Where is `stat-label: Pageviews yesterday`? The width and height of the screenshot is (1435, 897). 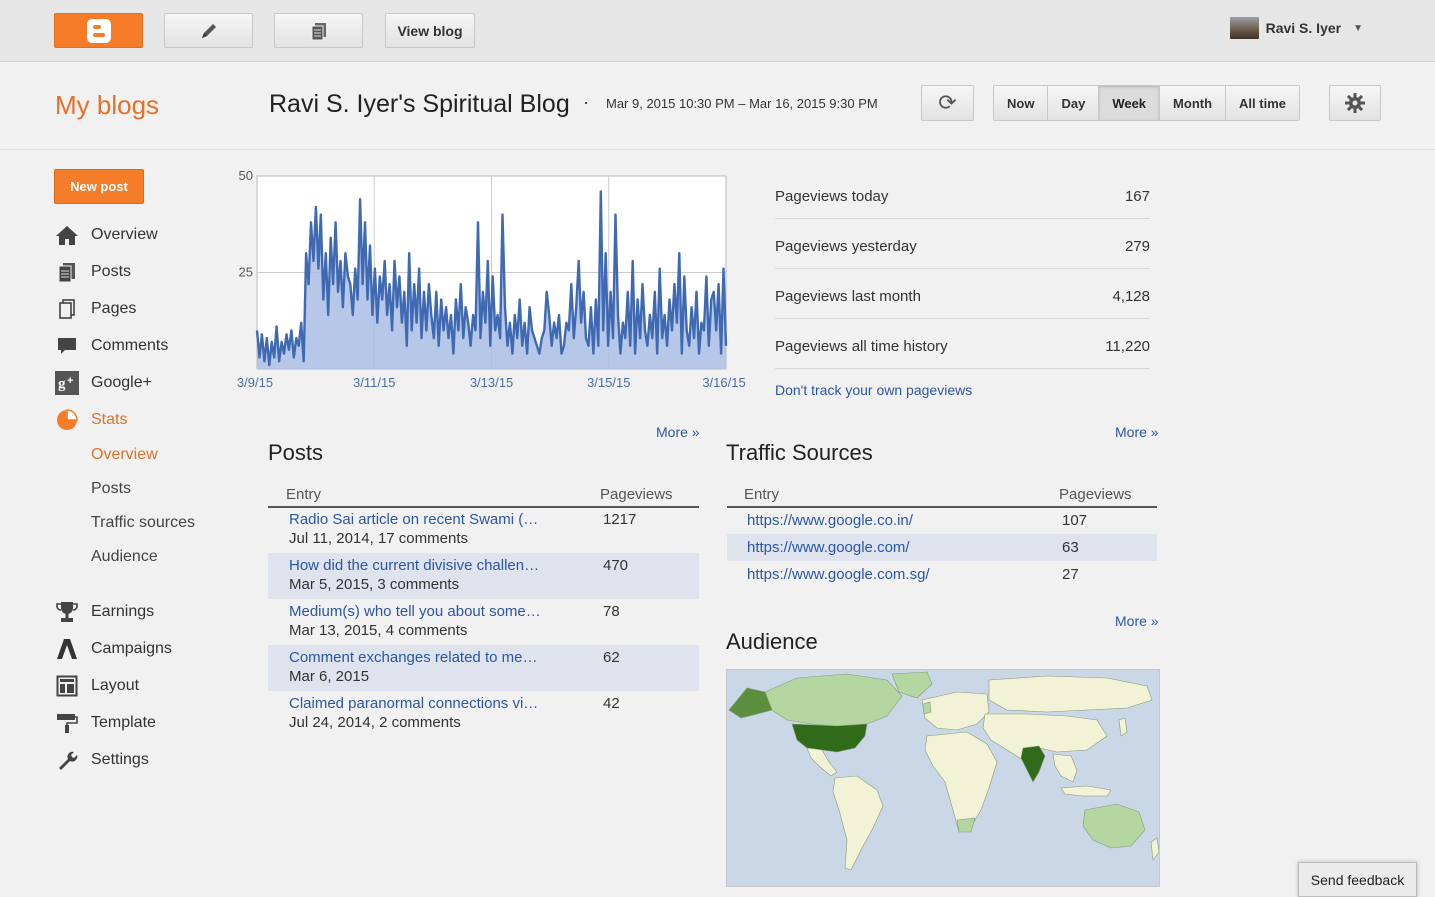 stat-label: Pageviews yesterday is located at coordinates (846, 246).